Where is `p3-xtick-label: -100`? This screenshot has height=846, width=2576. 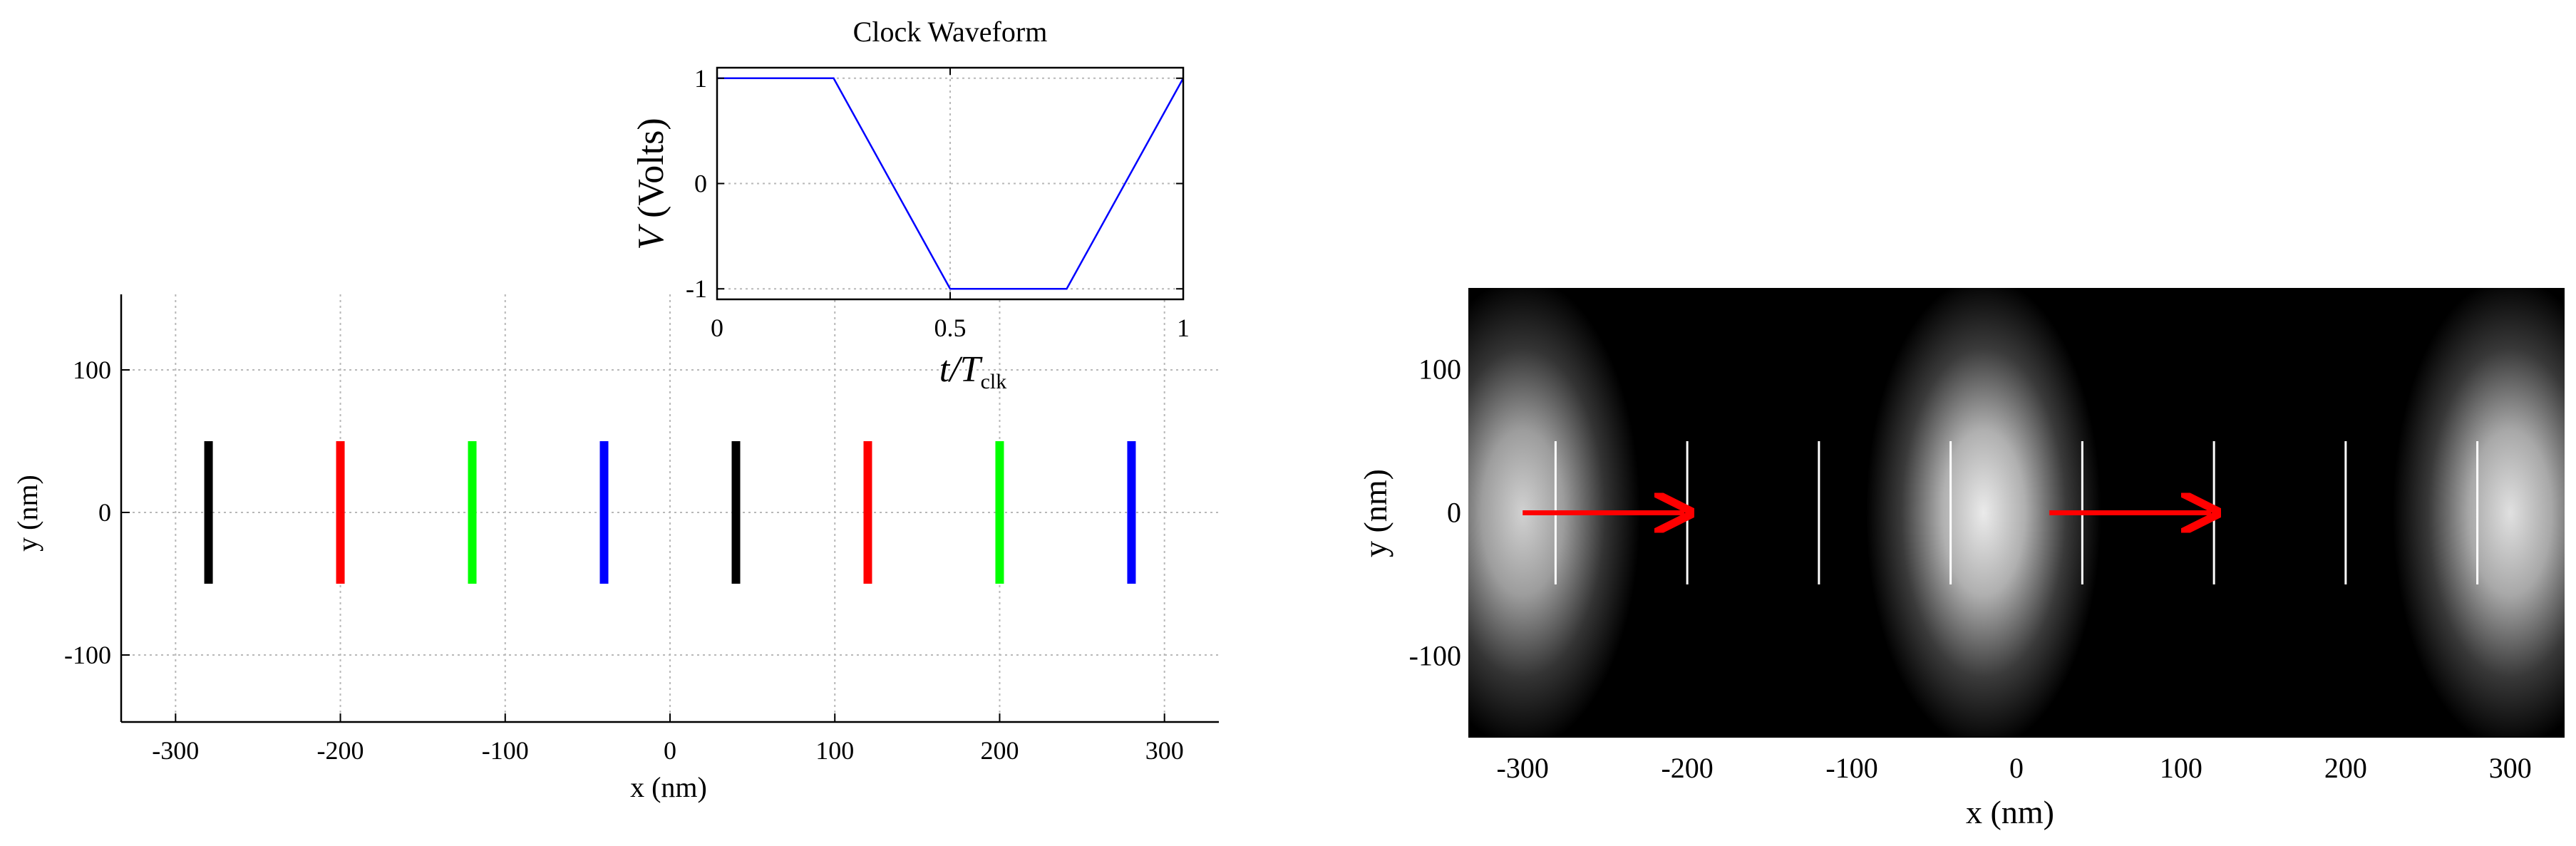 p3-xtick-label: -100 is located at coordinates (1851, 768).